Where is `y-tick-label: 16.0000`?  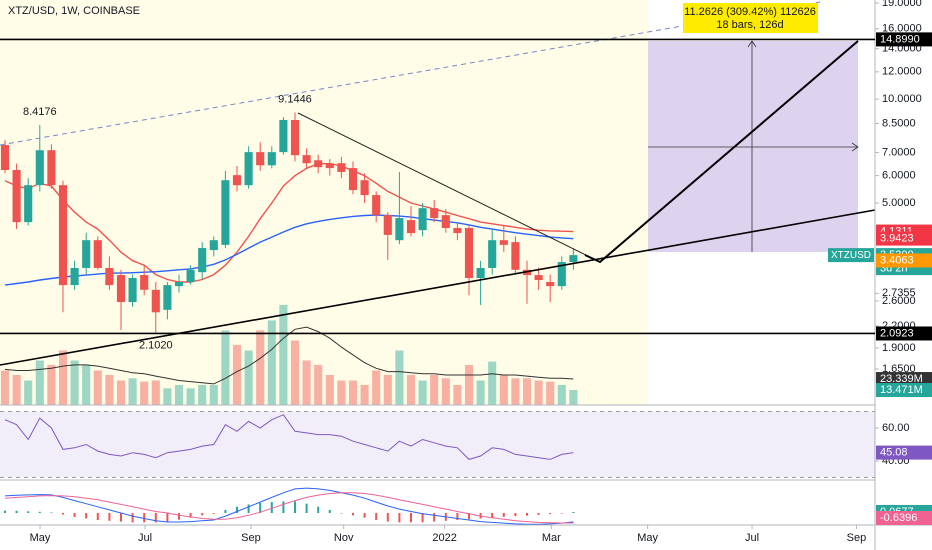
y-tick-label: 16.0000 is located at coordinates (902, 29).